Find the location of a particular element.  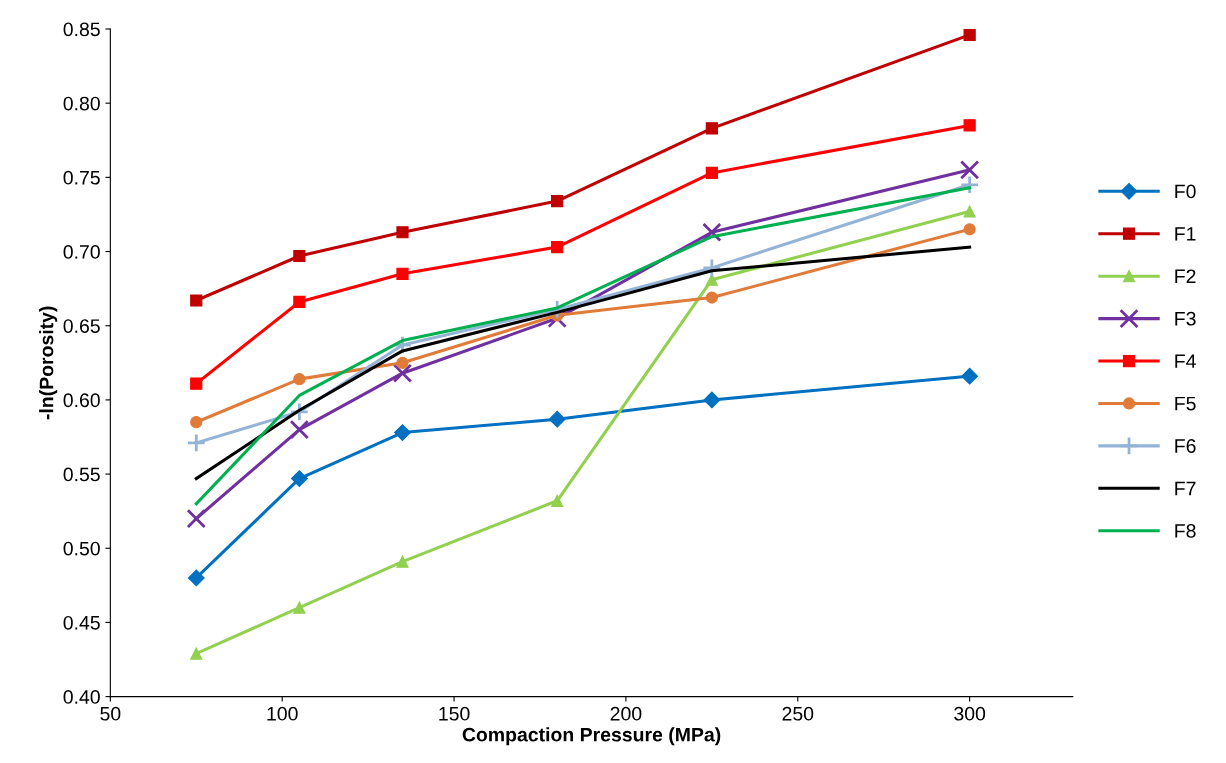

y-tick-label: 0.60 is located at coordinates (81, 400).